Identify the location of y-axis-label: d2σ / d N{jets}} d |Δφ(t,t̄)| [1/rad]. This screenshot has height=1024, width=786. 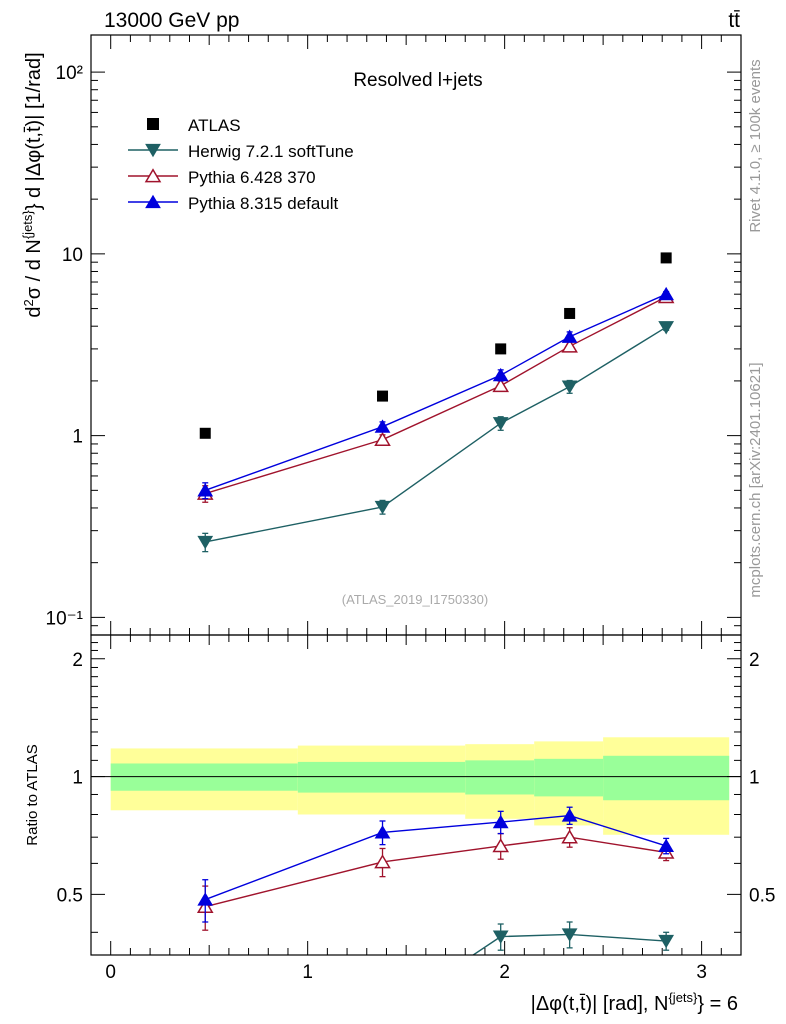
(32, 184).